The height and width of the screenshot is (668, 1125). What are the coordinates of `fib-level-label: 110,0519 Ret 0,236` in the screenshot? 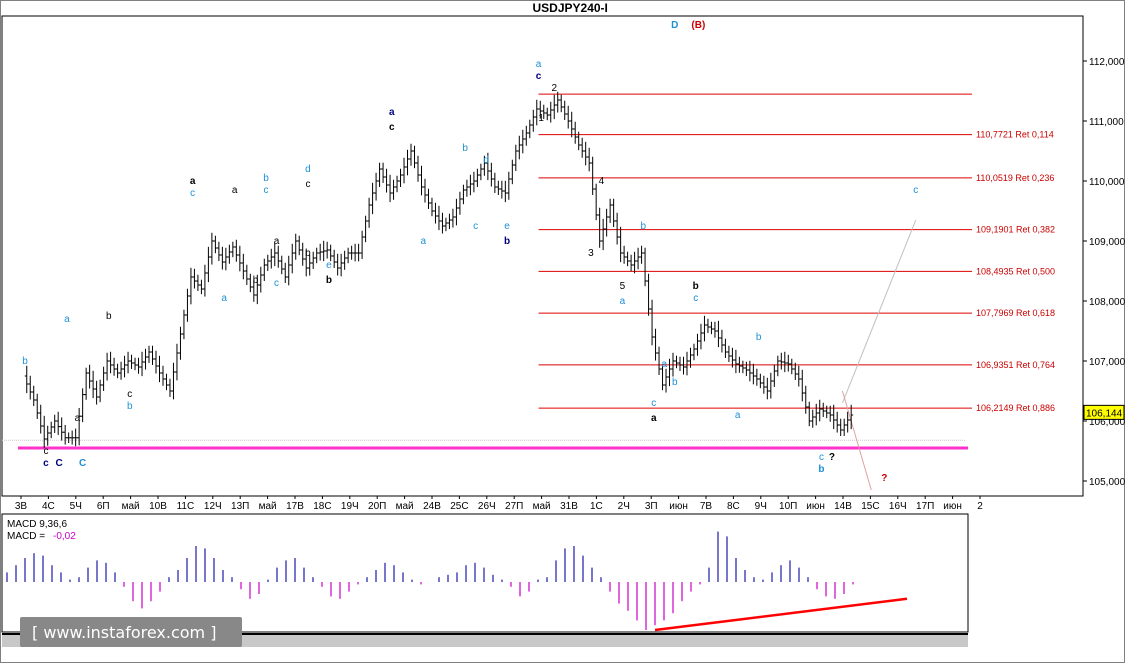 It's located at (1015, 178).